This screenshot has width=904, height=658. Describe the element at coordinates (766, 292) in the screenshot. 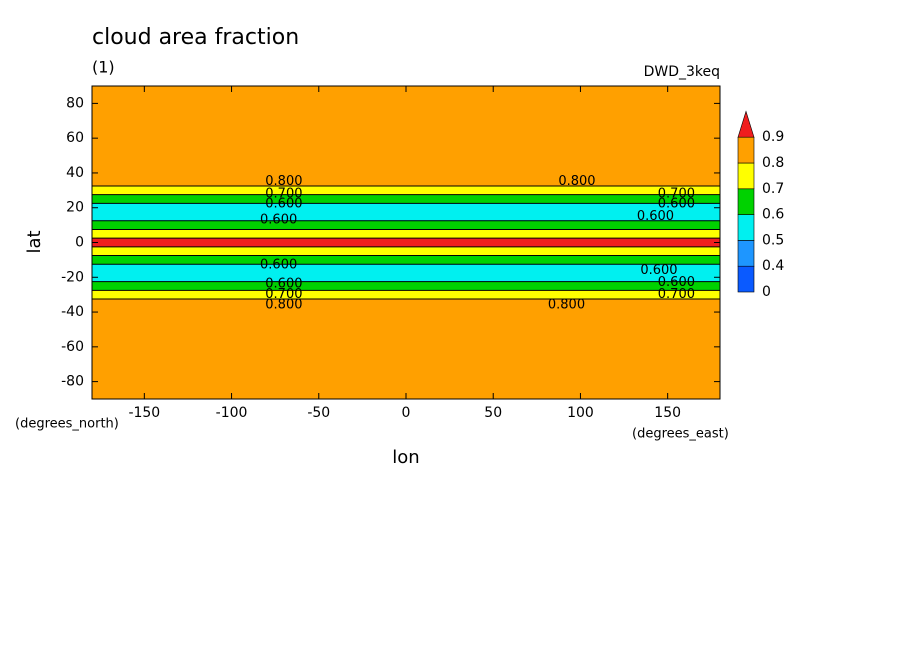

I see `colorbar-label: 0` at that location.